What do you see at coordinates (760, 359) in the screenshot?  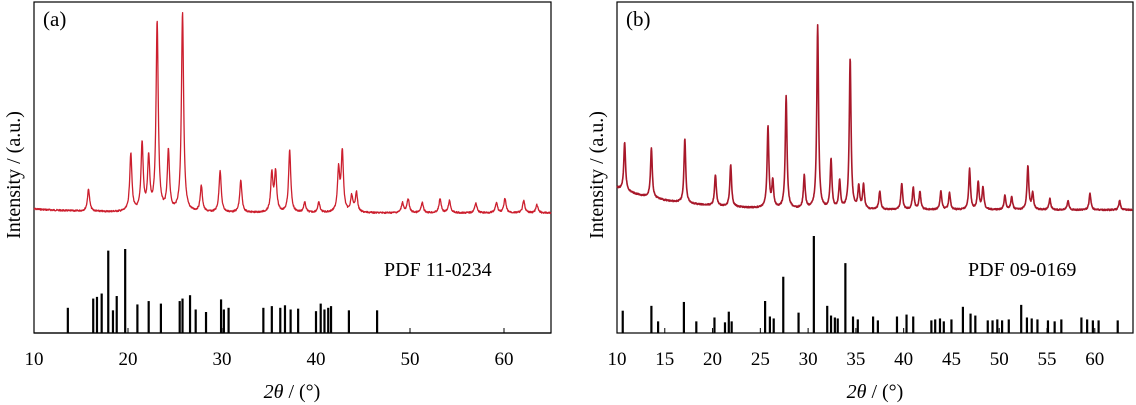 I see `x-tick-label: 25` at bounding box center [760, 359].